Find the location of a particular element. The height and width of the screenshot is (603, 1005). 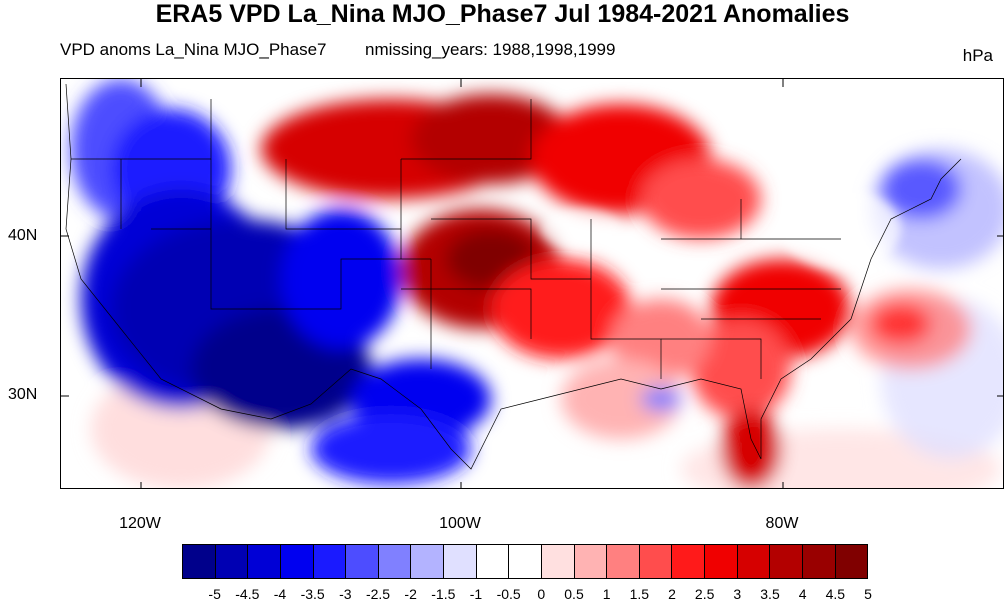

colorbar-tick-label: -4.5 is located at coordinates (247, 594).